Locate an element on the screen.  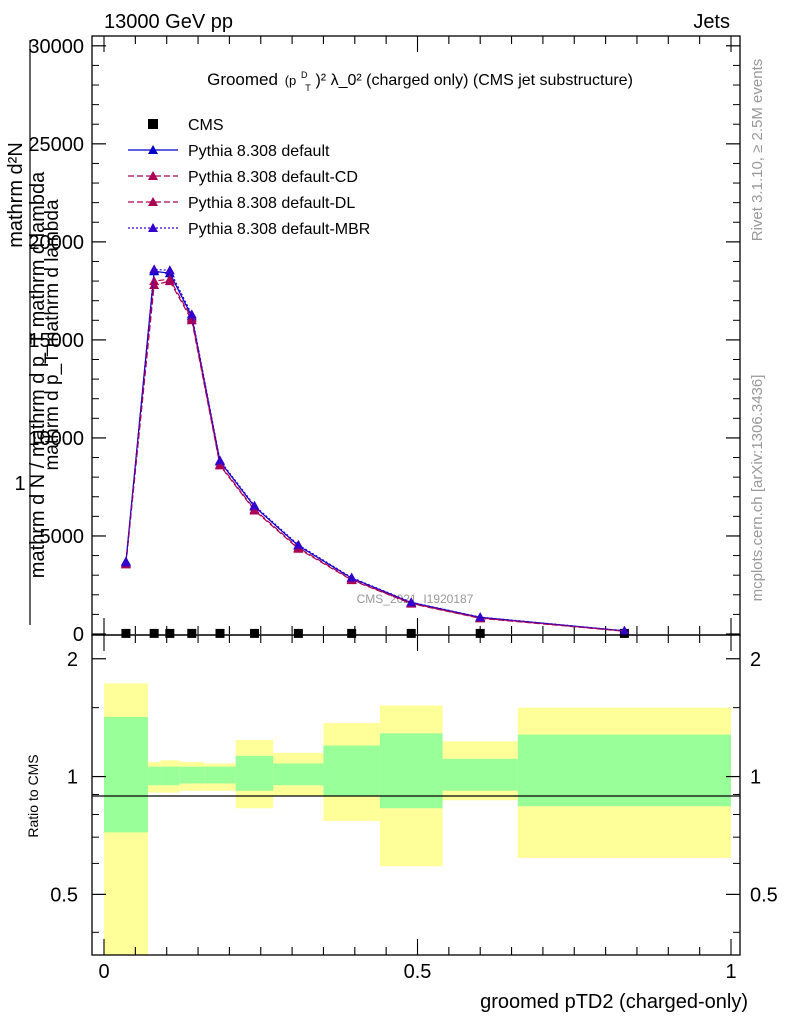
ylabel-b: mathrm d²N is located at coordinates (16, 195).